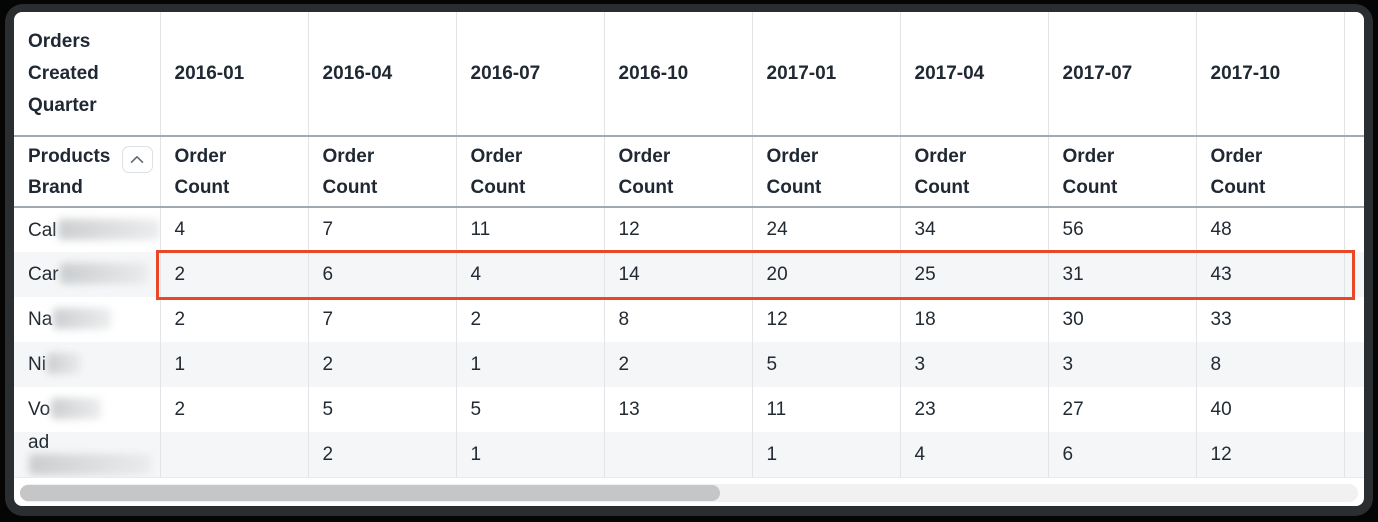  Describe the element at coordinates (677, 274) in the screenshot. I see `value-cell: 14` at that location.